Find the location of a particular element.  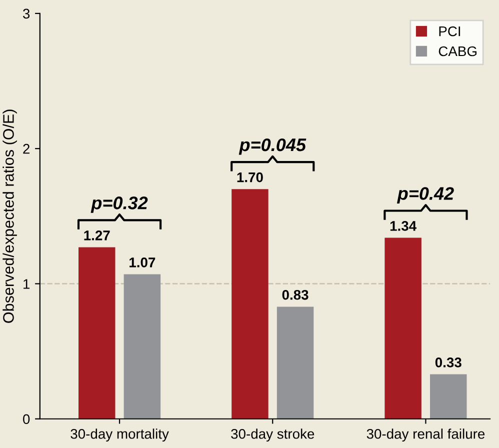

y-tick-label: 3 is located at coordinates (26, 13).